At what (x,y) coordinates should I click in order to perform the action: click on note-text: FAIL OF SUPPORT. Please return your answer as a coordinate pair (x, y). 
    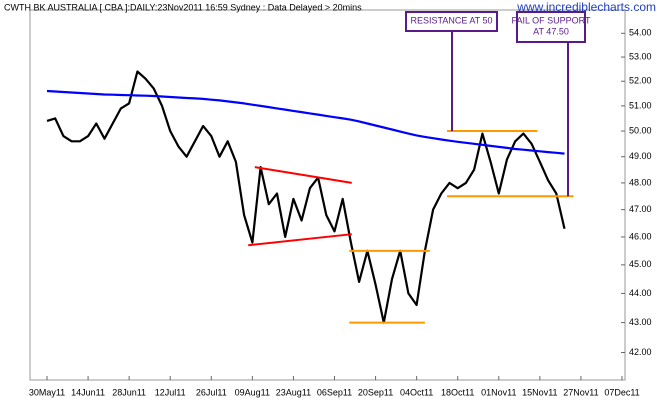
    Looking at the image, I should click on (551, 20).